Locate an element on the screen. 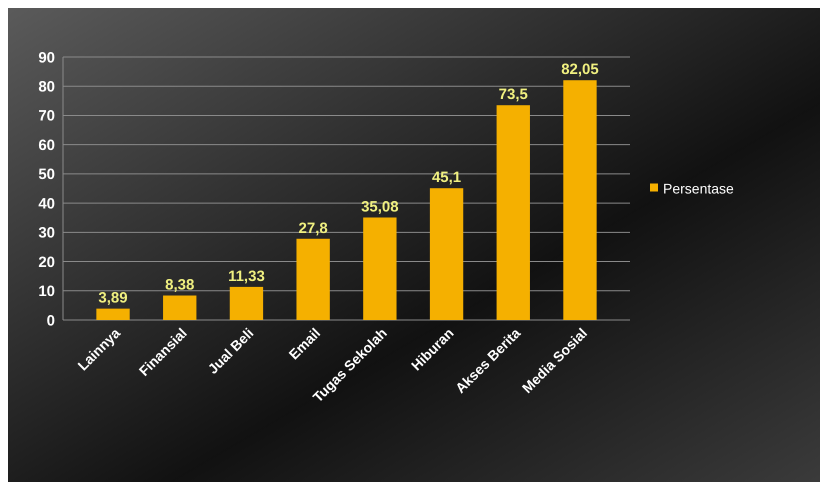 Image resolution: width=828 pixels, height=490 pixels. y-tick-label: 90 is located at coordinates (46, 57).